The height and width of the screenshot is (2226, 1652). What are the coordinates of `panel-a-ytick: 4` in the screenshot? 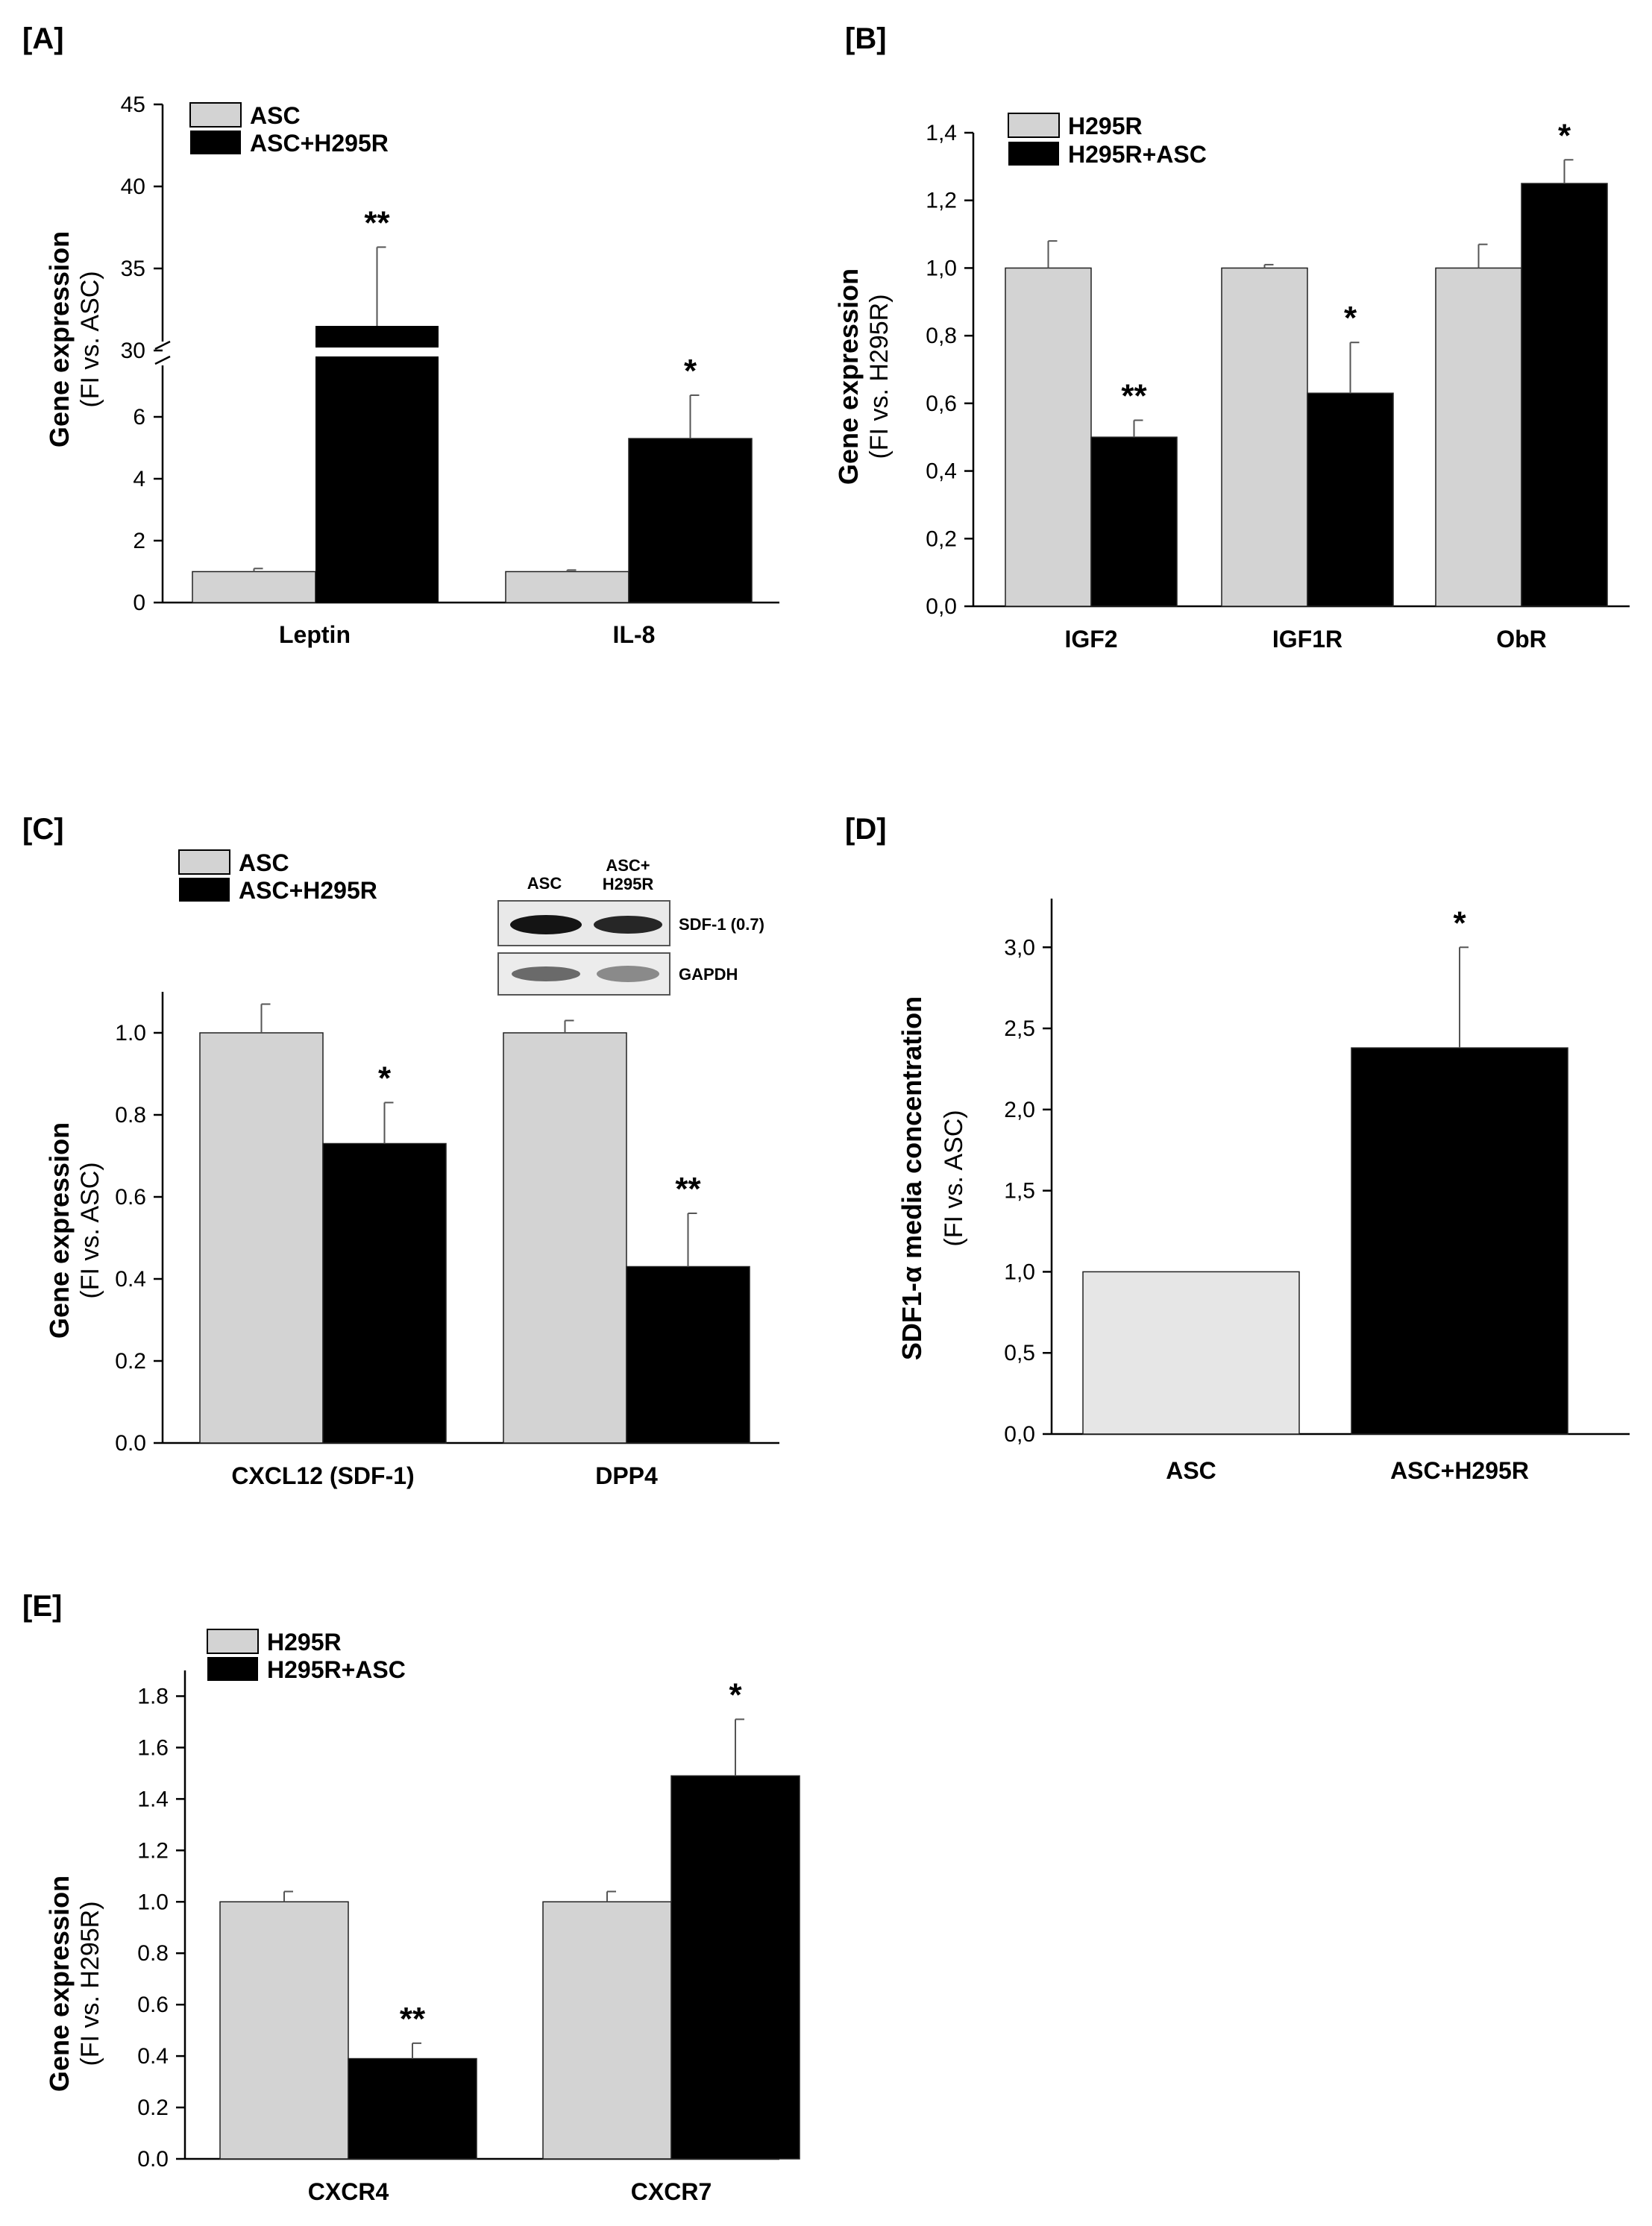 It's located at (139, 479).